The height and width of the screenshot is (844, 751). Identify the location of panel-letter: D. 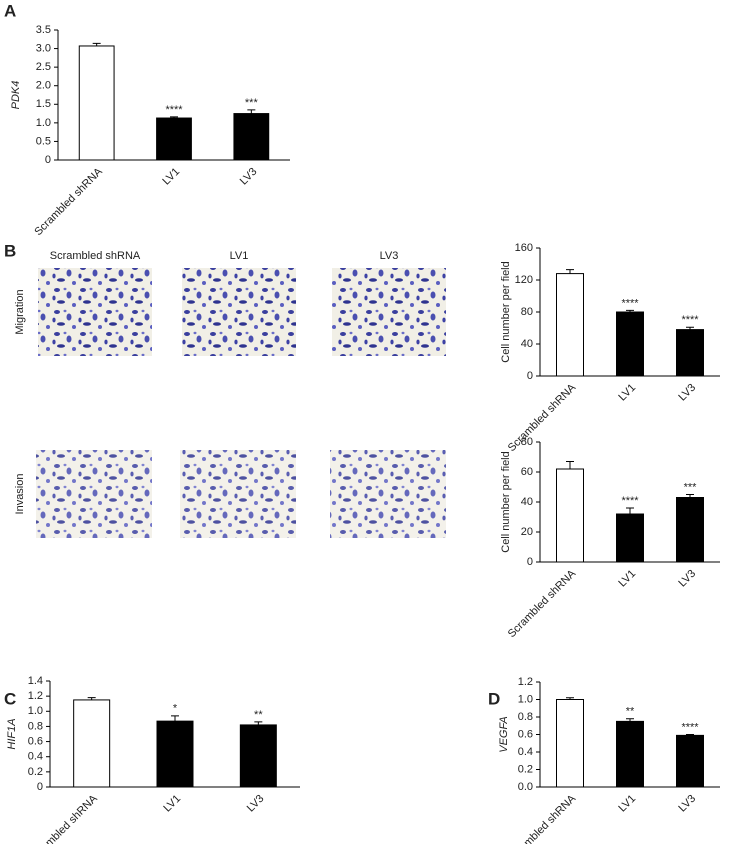
(494, 698).